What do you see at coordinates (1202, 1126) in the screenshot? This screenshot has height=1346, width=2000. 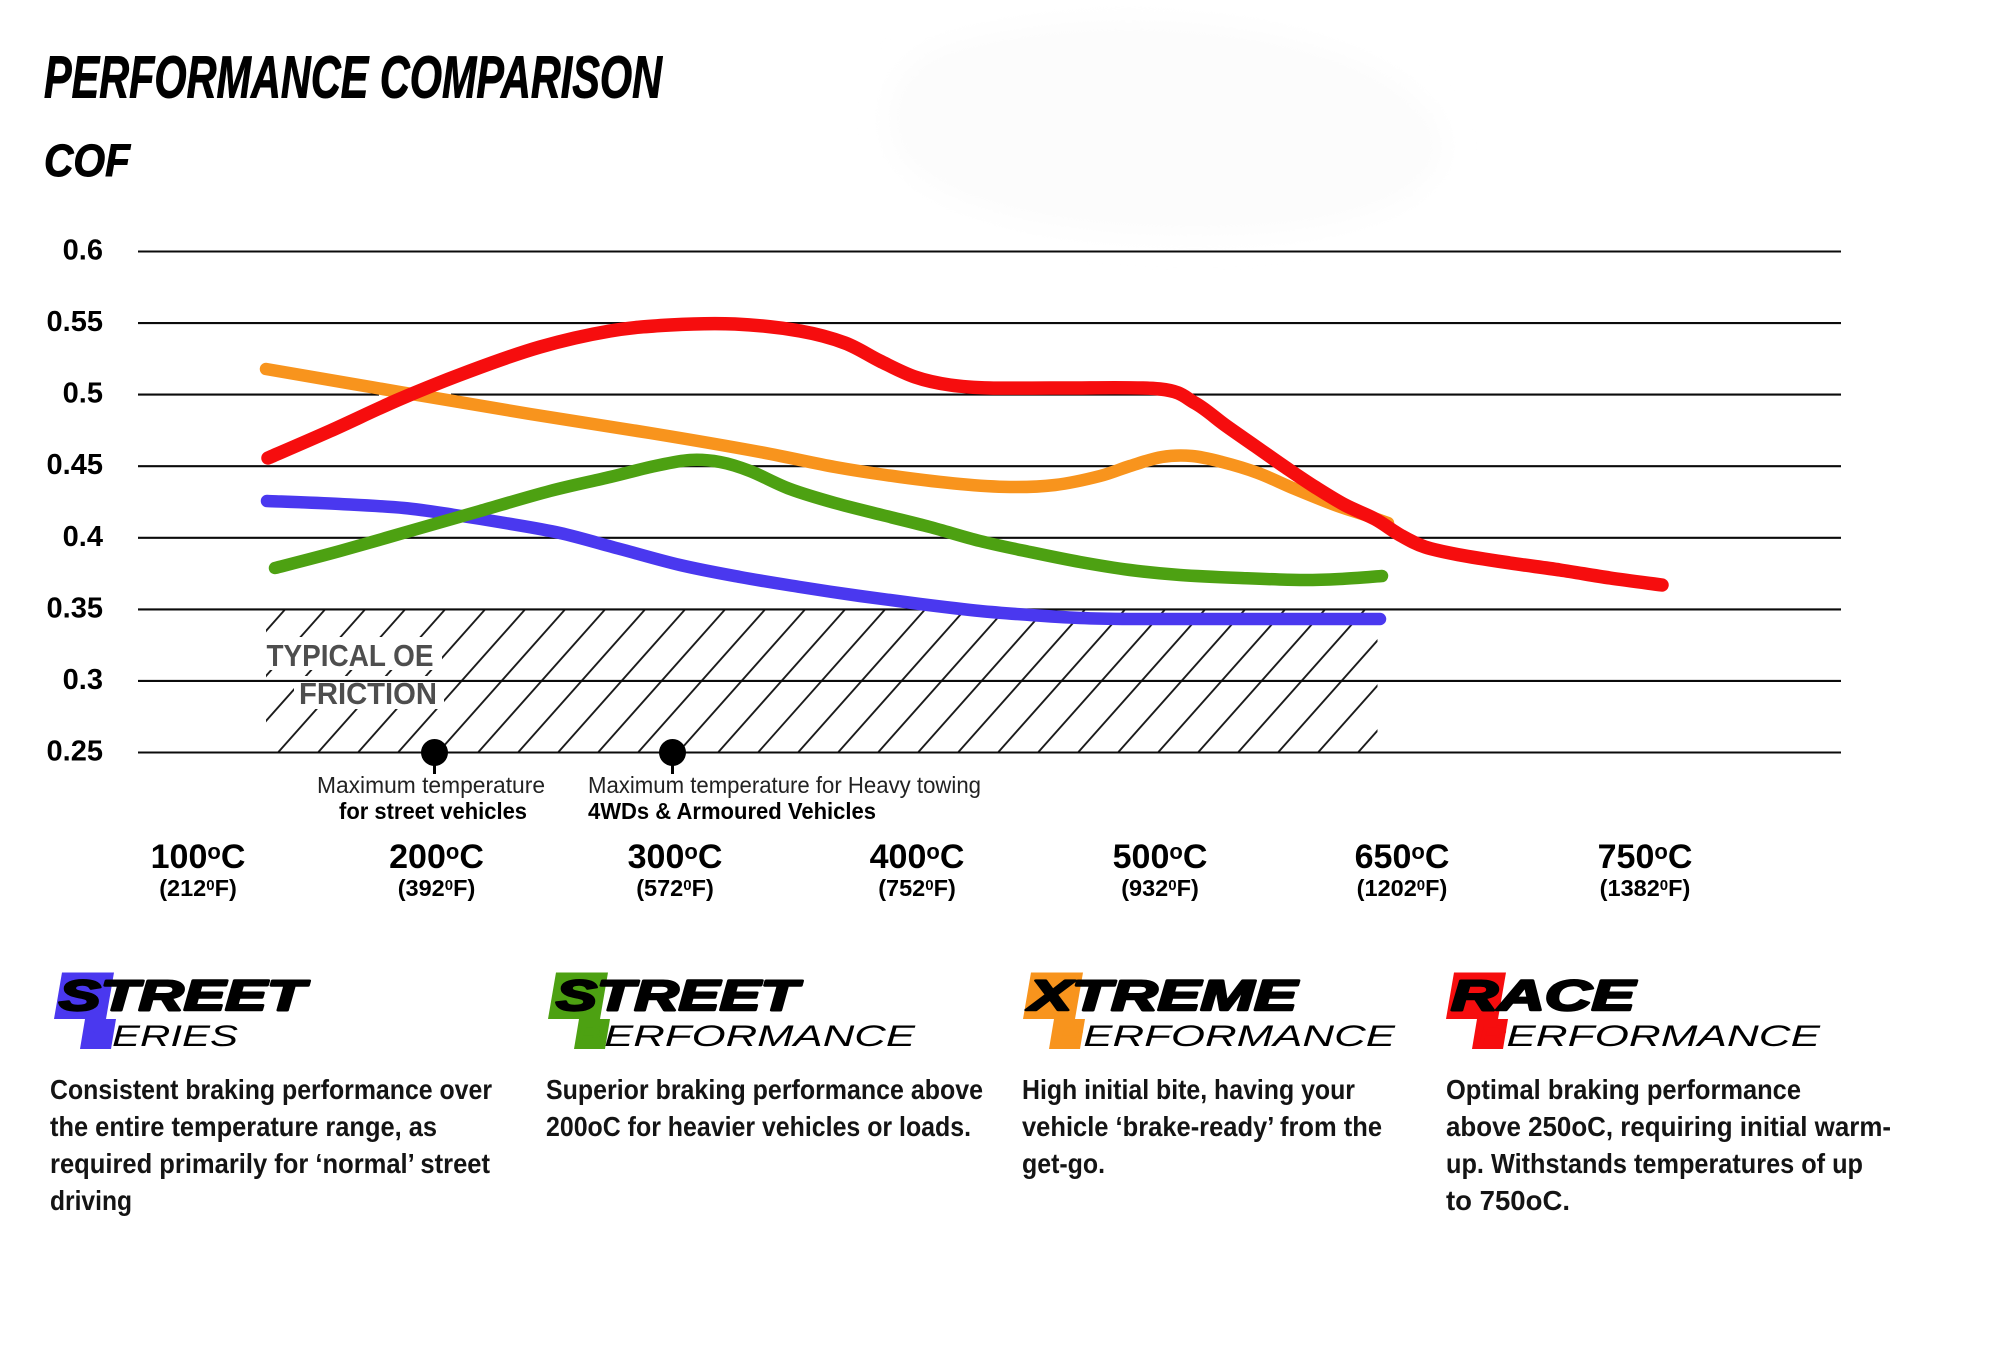 I see `svg-text: vehicle ‘brake-ready’ from the` at bounding box center [1202, 1126].